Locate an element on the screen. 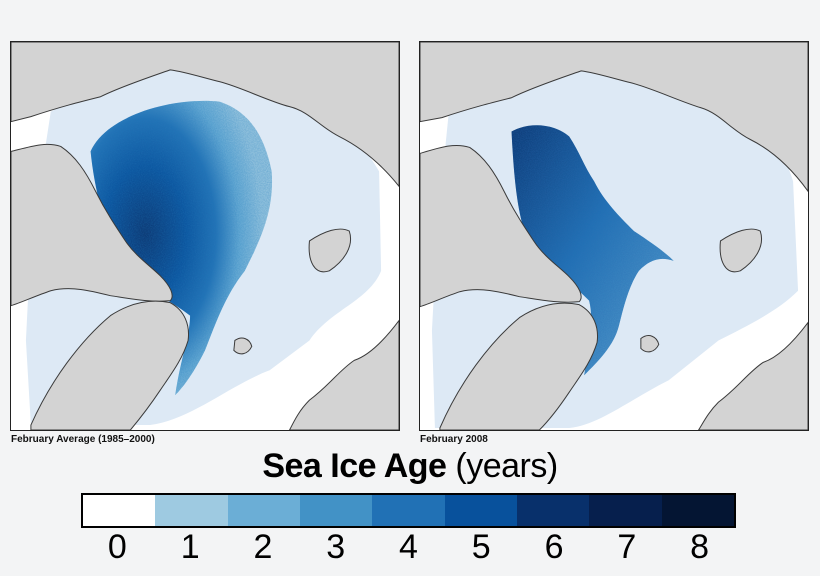  color-scale-label-1: 1 is located at coordinates (190, 547).